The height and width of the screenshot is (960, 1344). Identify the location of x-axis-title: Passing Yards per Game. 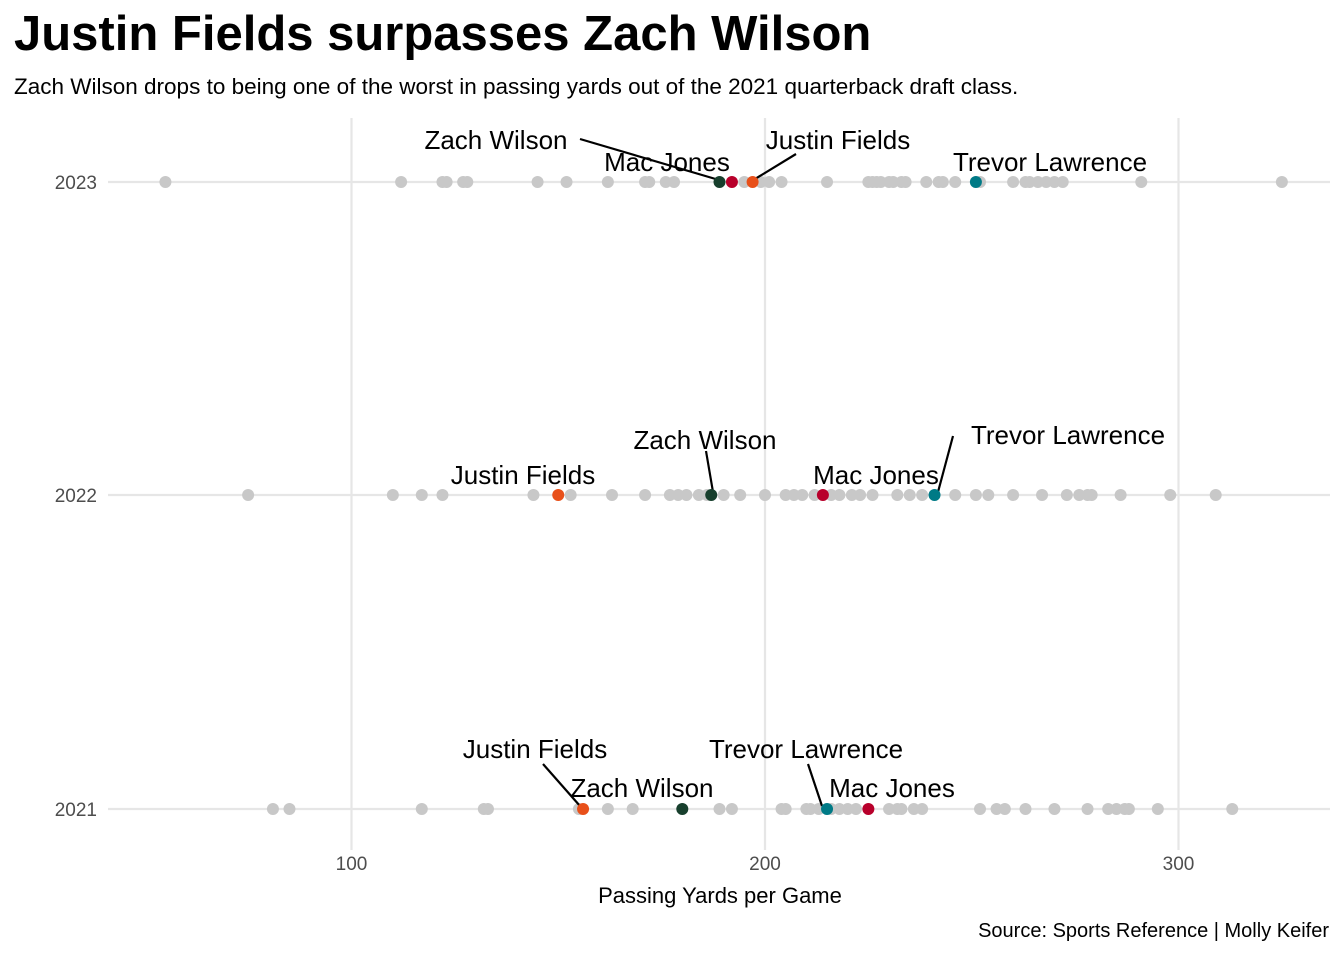
(720, 895).